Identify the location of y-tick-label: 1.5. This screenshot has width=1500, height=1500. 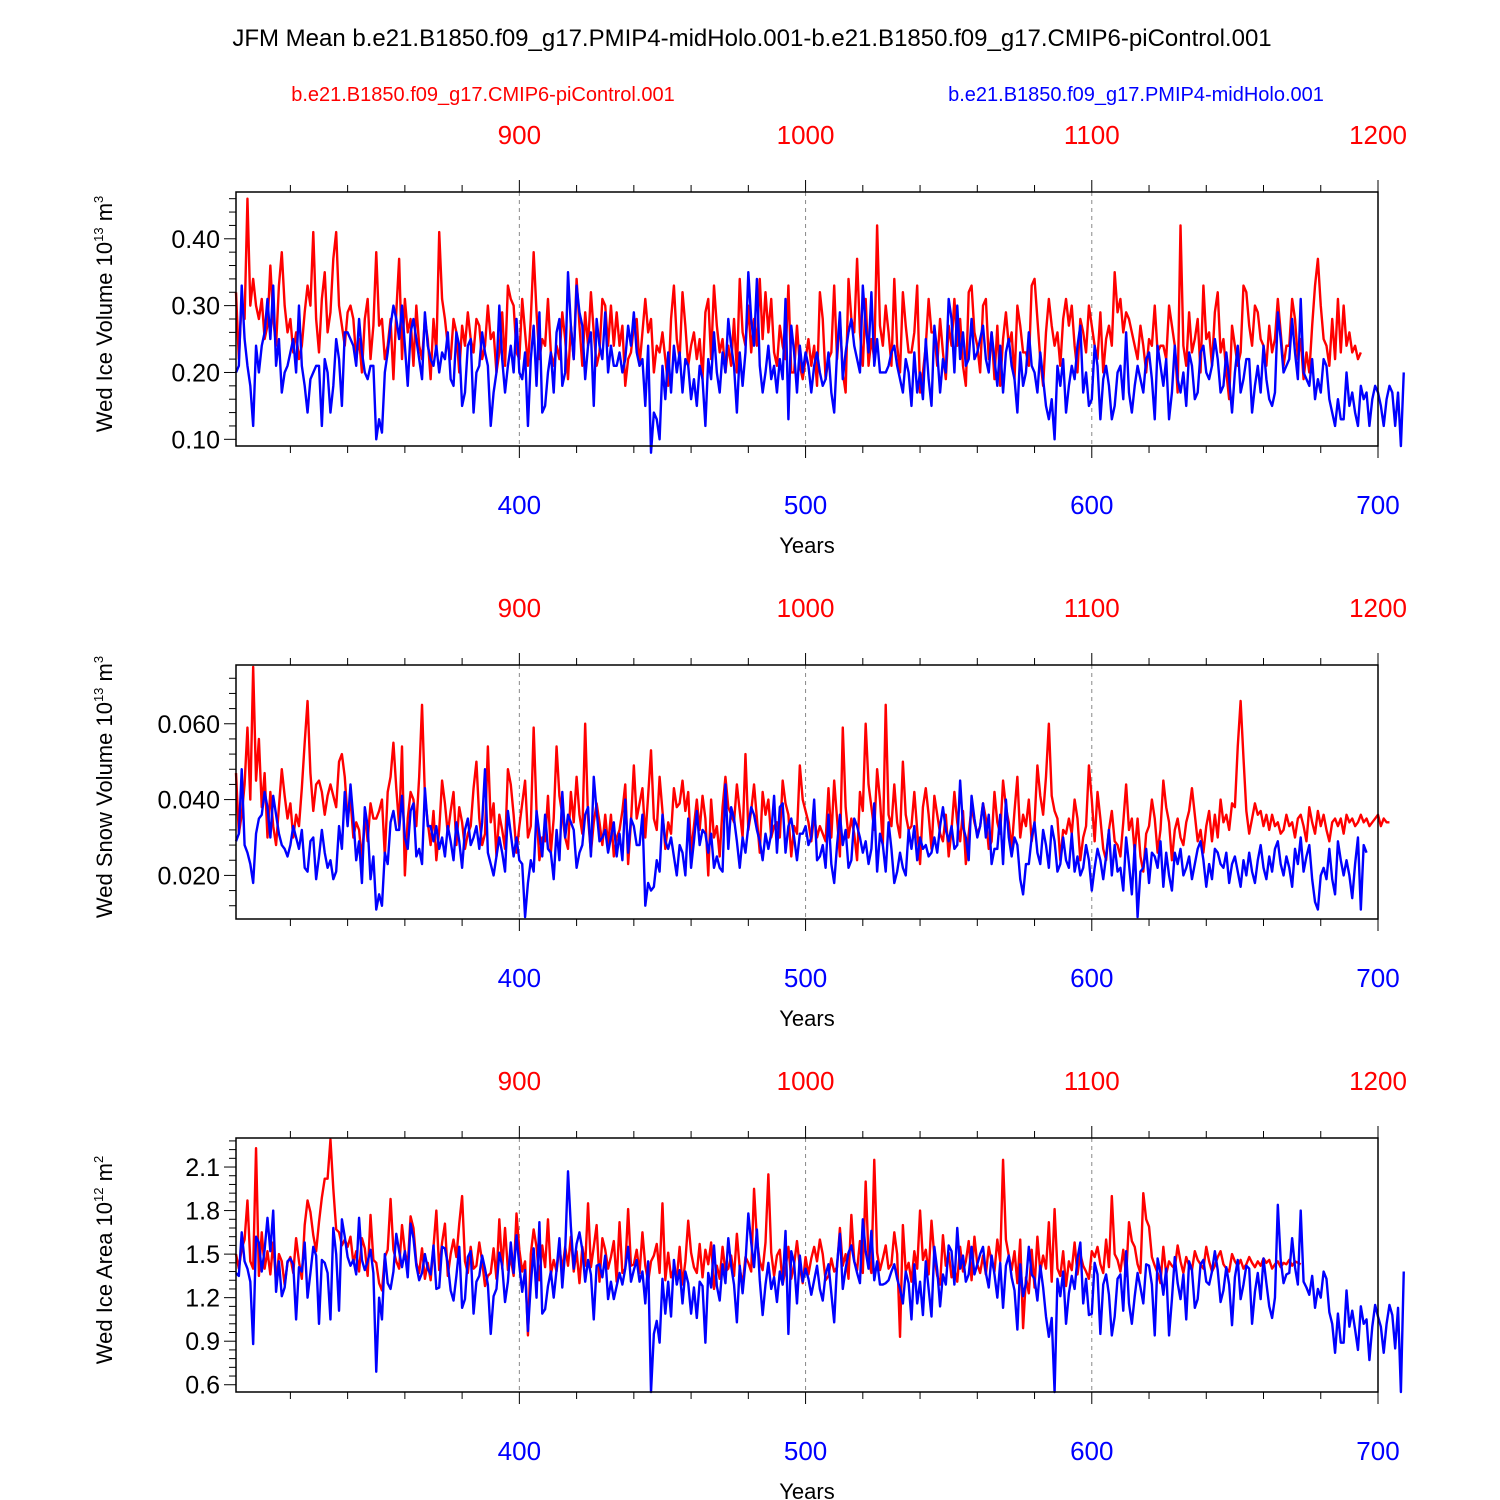
(202, 1255).